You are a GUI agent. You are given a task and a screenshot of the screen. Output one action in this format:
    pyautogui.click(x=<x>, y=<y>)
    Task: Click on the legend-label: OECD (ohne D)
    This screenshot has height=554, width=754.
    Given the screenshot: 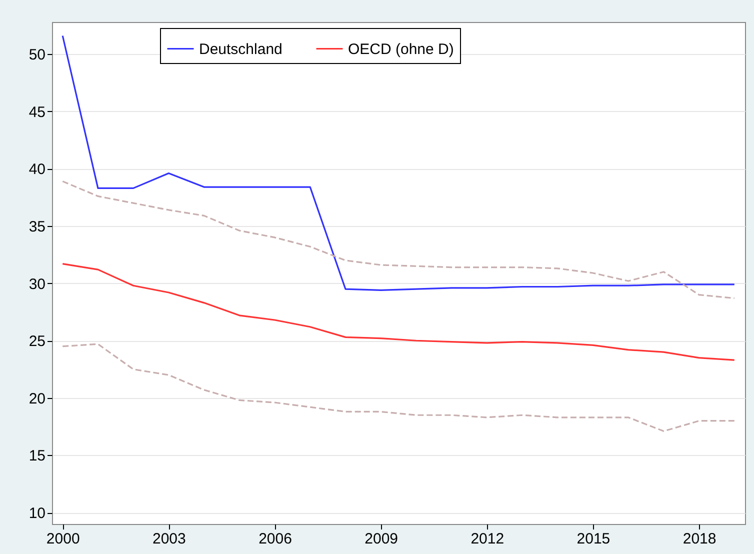 What is the action you would take?
    pyautogui.click(x=401, y=49)
    